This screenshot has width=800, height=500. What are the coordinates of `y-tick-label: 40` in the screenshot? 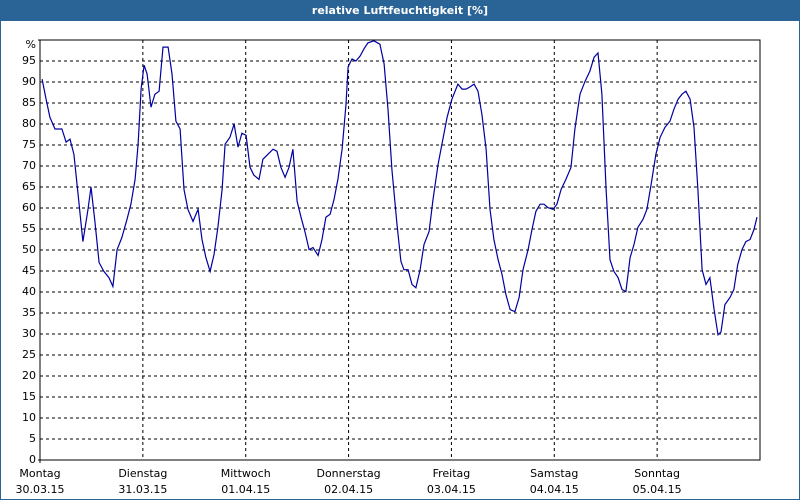 It's located at (29, 291).